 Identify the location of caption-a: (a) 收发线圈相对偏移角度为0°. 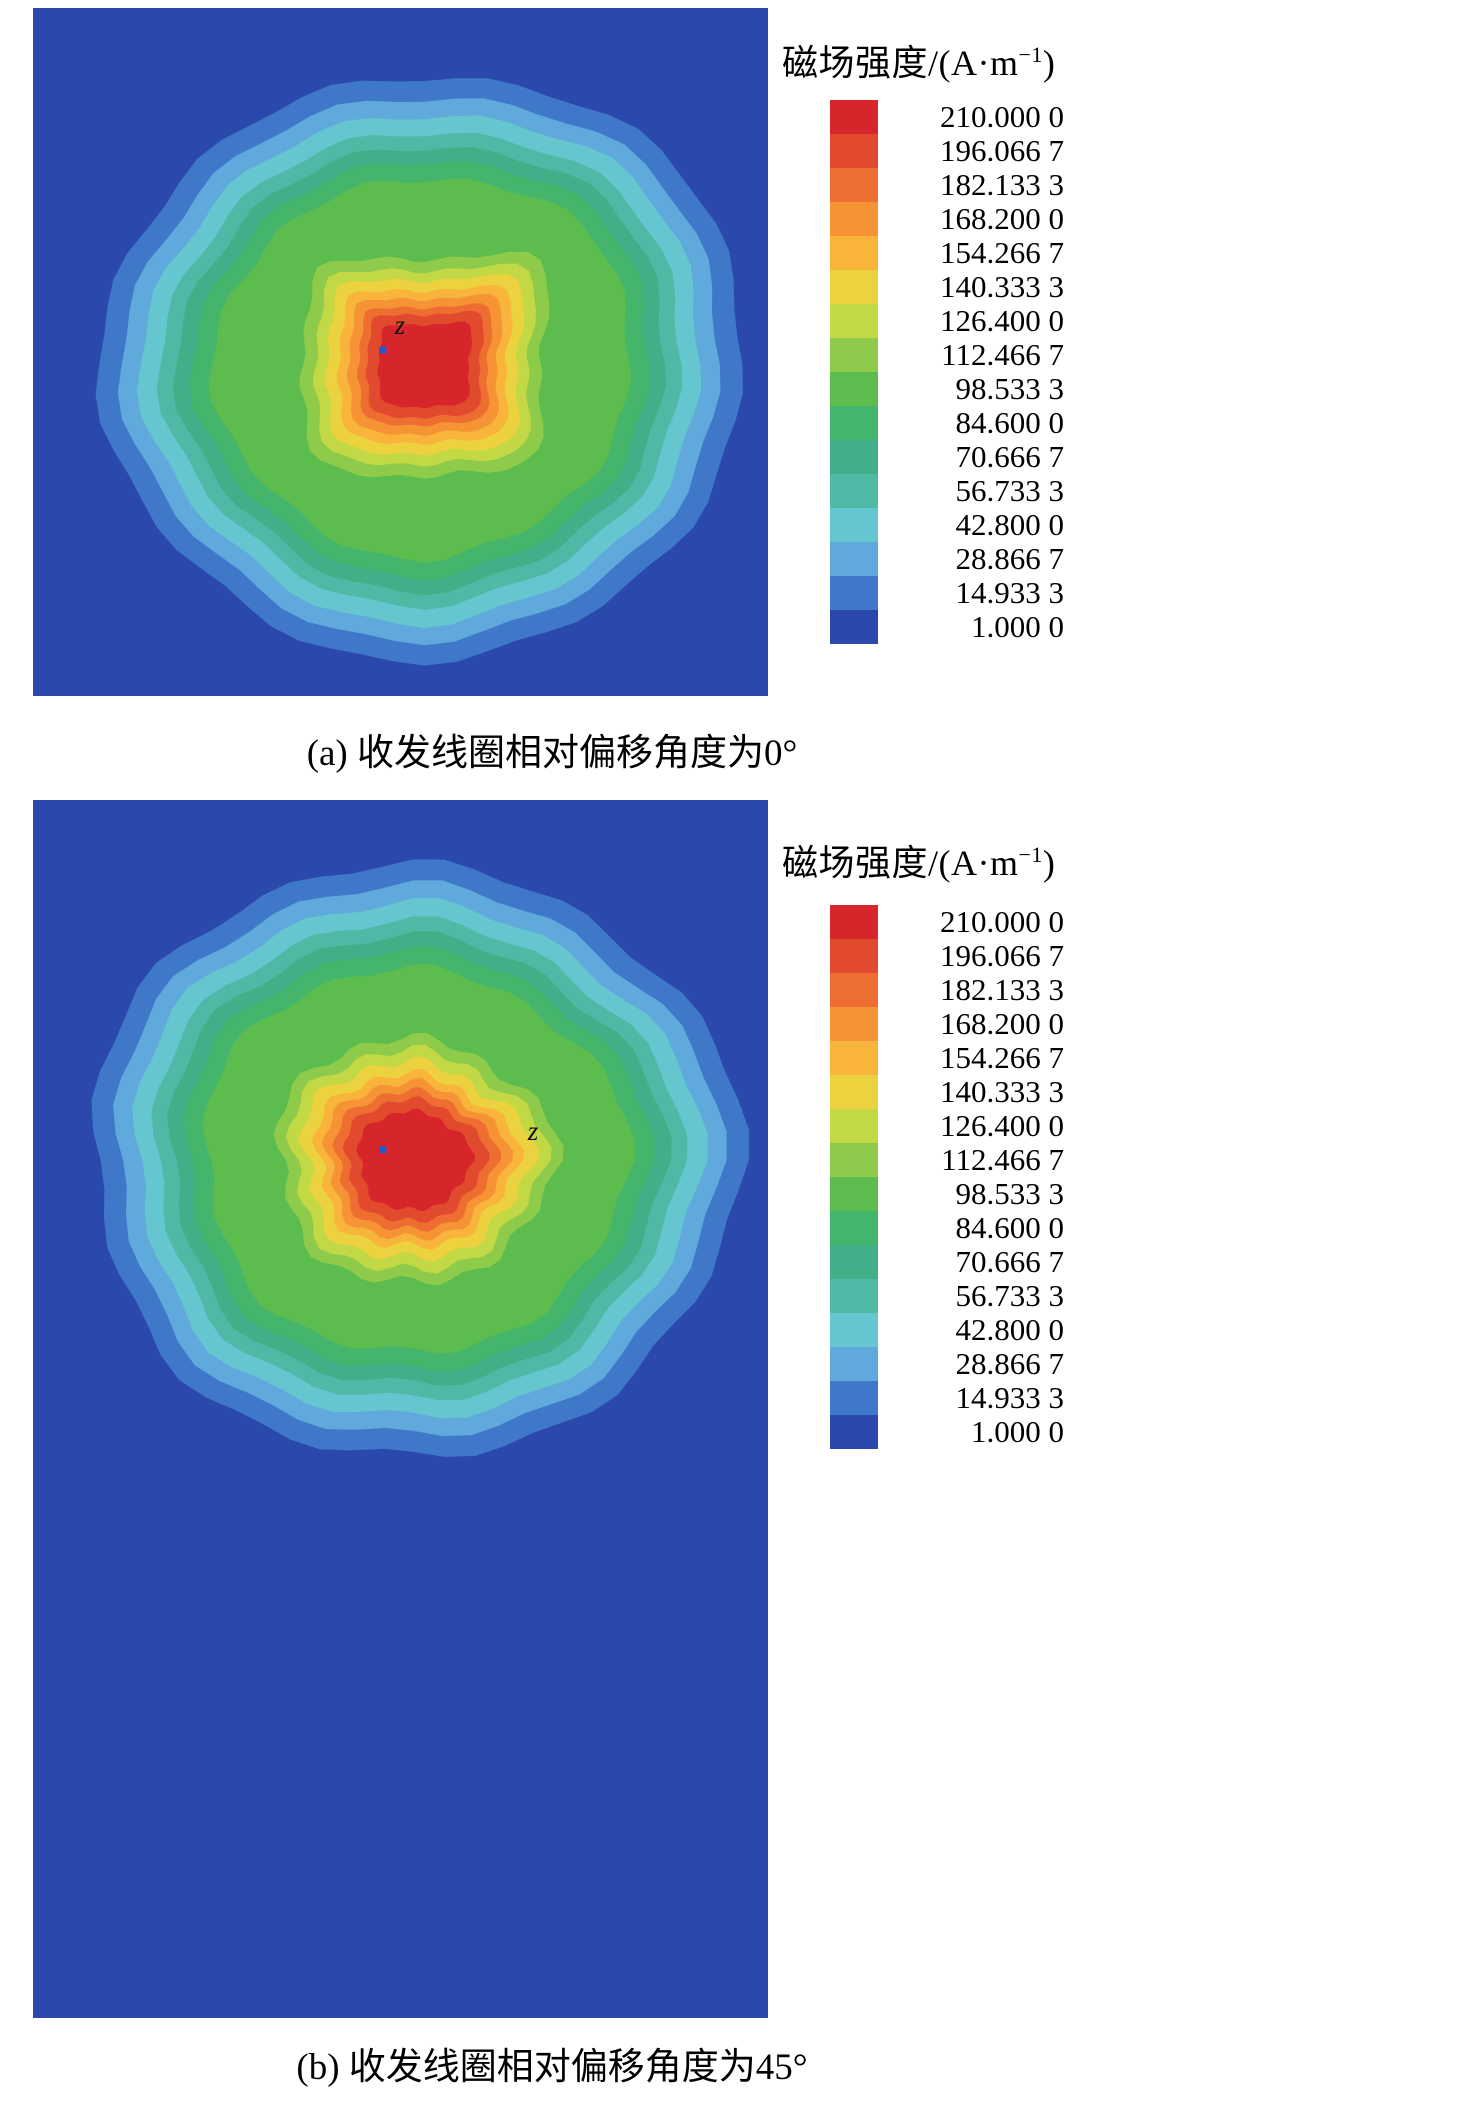
(552, 753).